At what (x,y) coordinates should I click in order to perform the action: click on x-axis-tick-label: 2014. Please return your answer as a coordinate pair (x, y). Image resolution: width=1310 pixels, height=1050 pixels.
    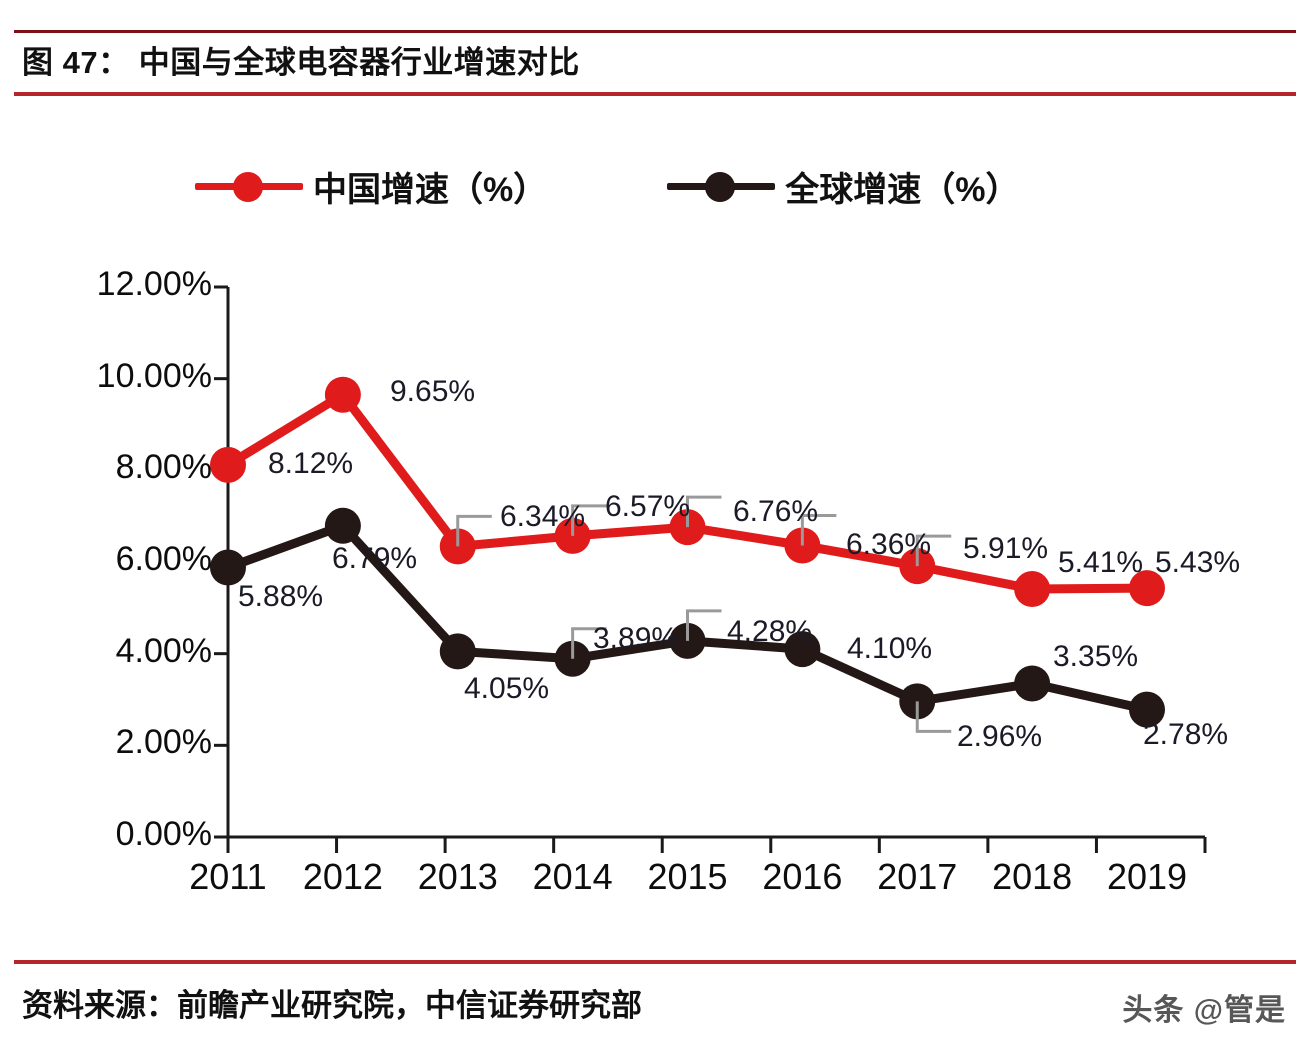
    Looking at the image, I should click on (572, 876).